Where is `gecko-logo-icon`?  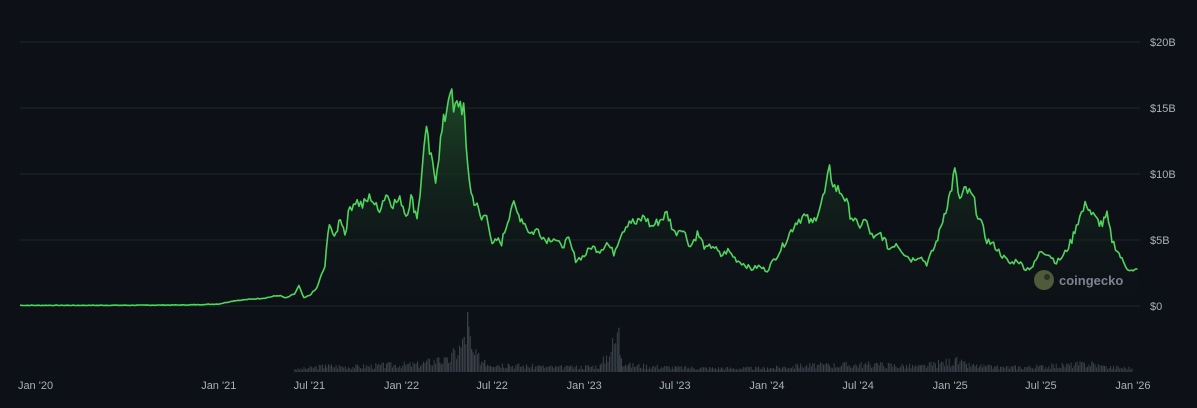 gecko-logo-icon is located at coordinates (1044, 280).